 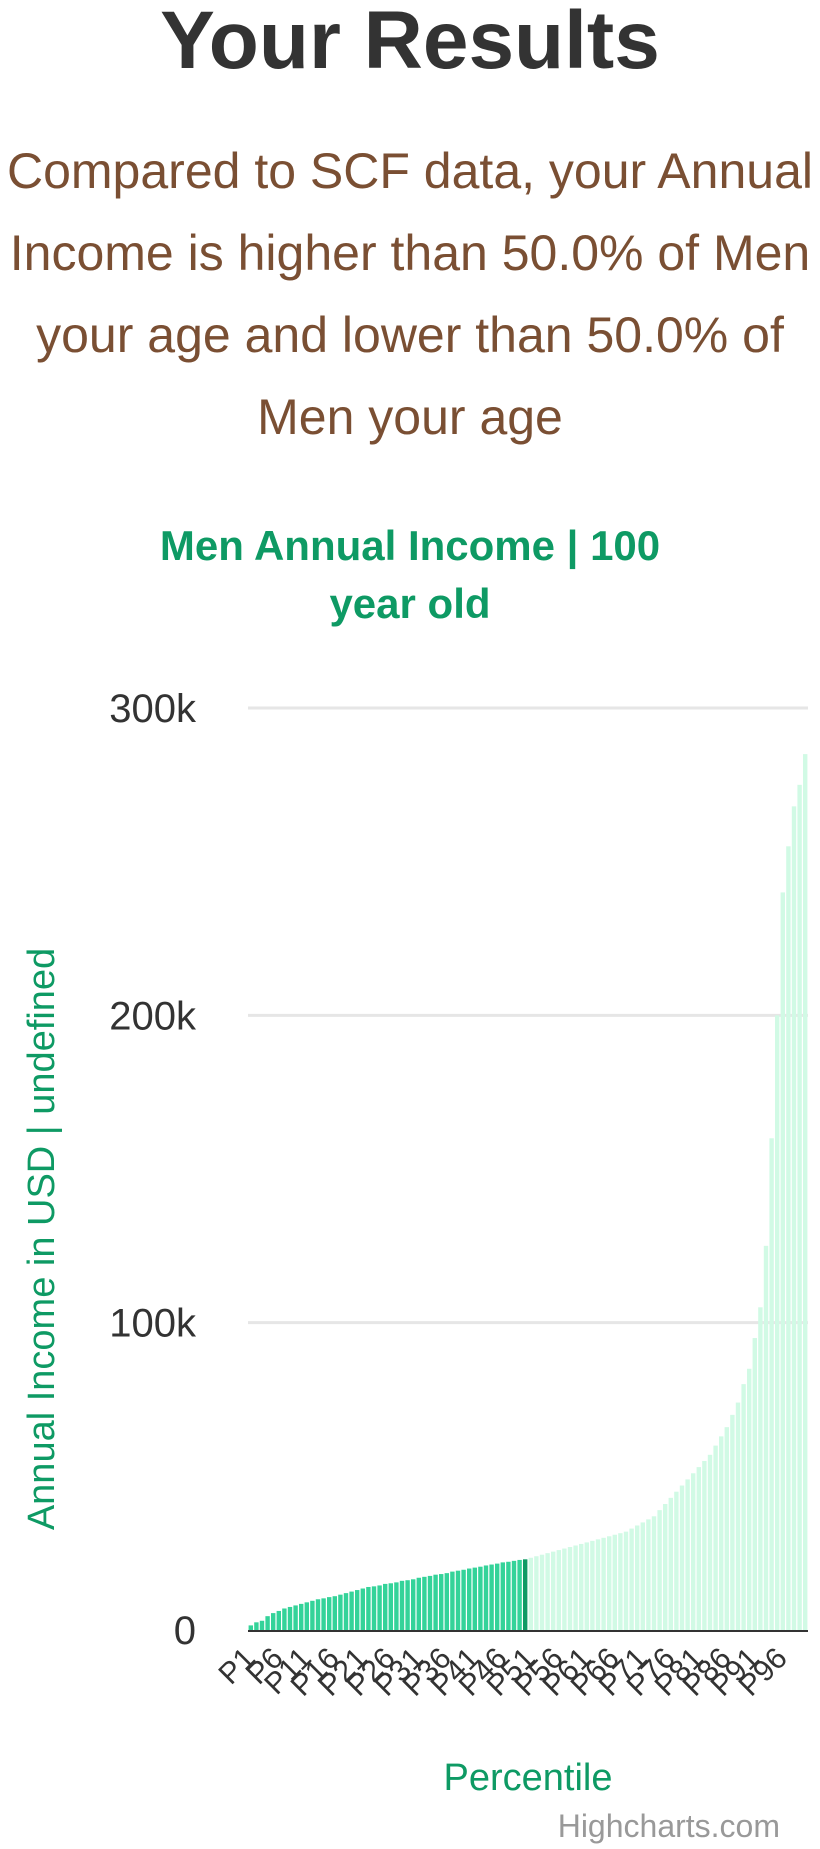 I want to click on bar-p81, so click(x=698, y=1548).